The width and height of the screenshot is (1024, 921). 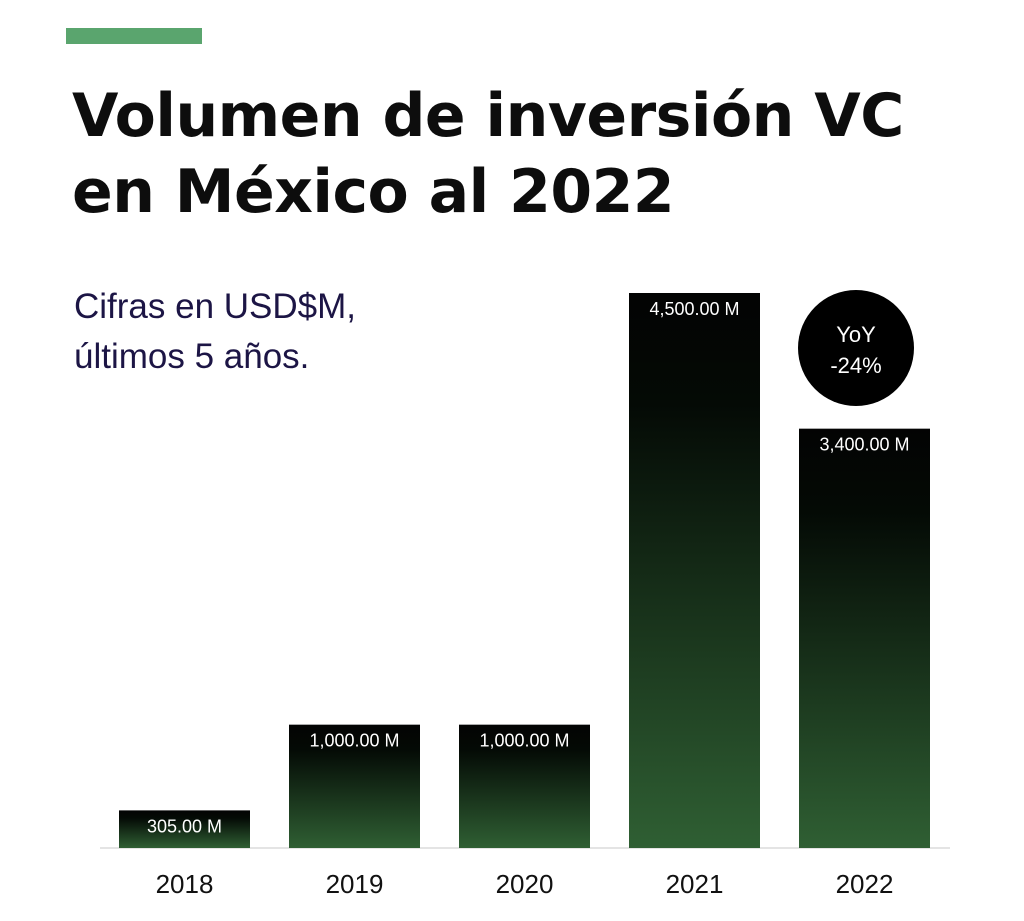 I want to click on yoy-badge: YoY -24%, so click(x=856, y=348).